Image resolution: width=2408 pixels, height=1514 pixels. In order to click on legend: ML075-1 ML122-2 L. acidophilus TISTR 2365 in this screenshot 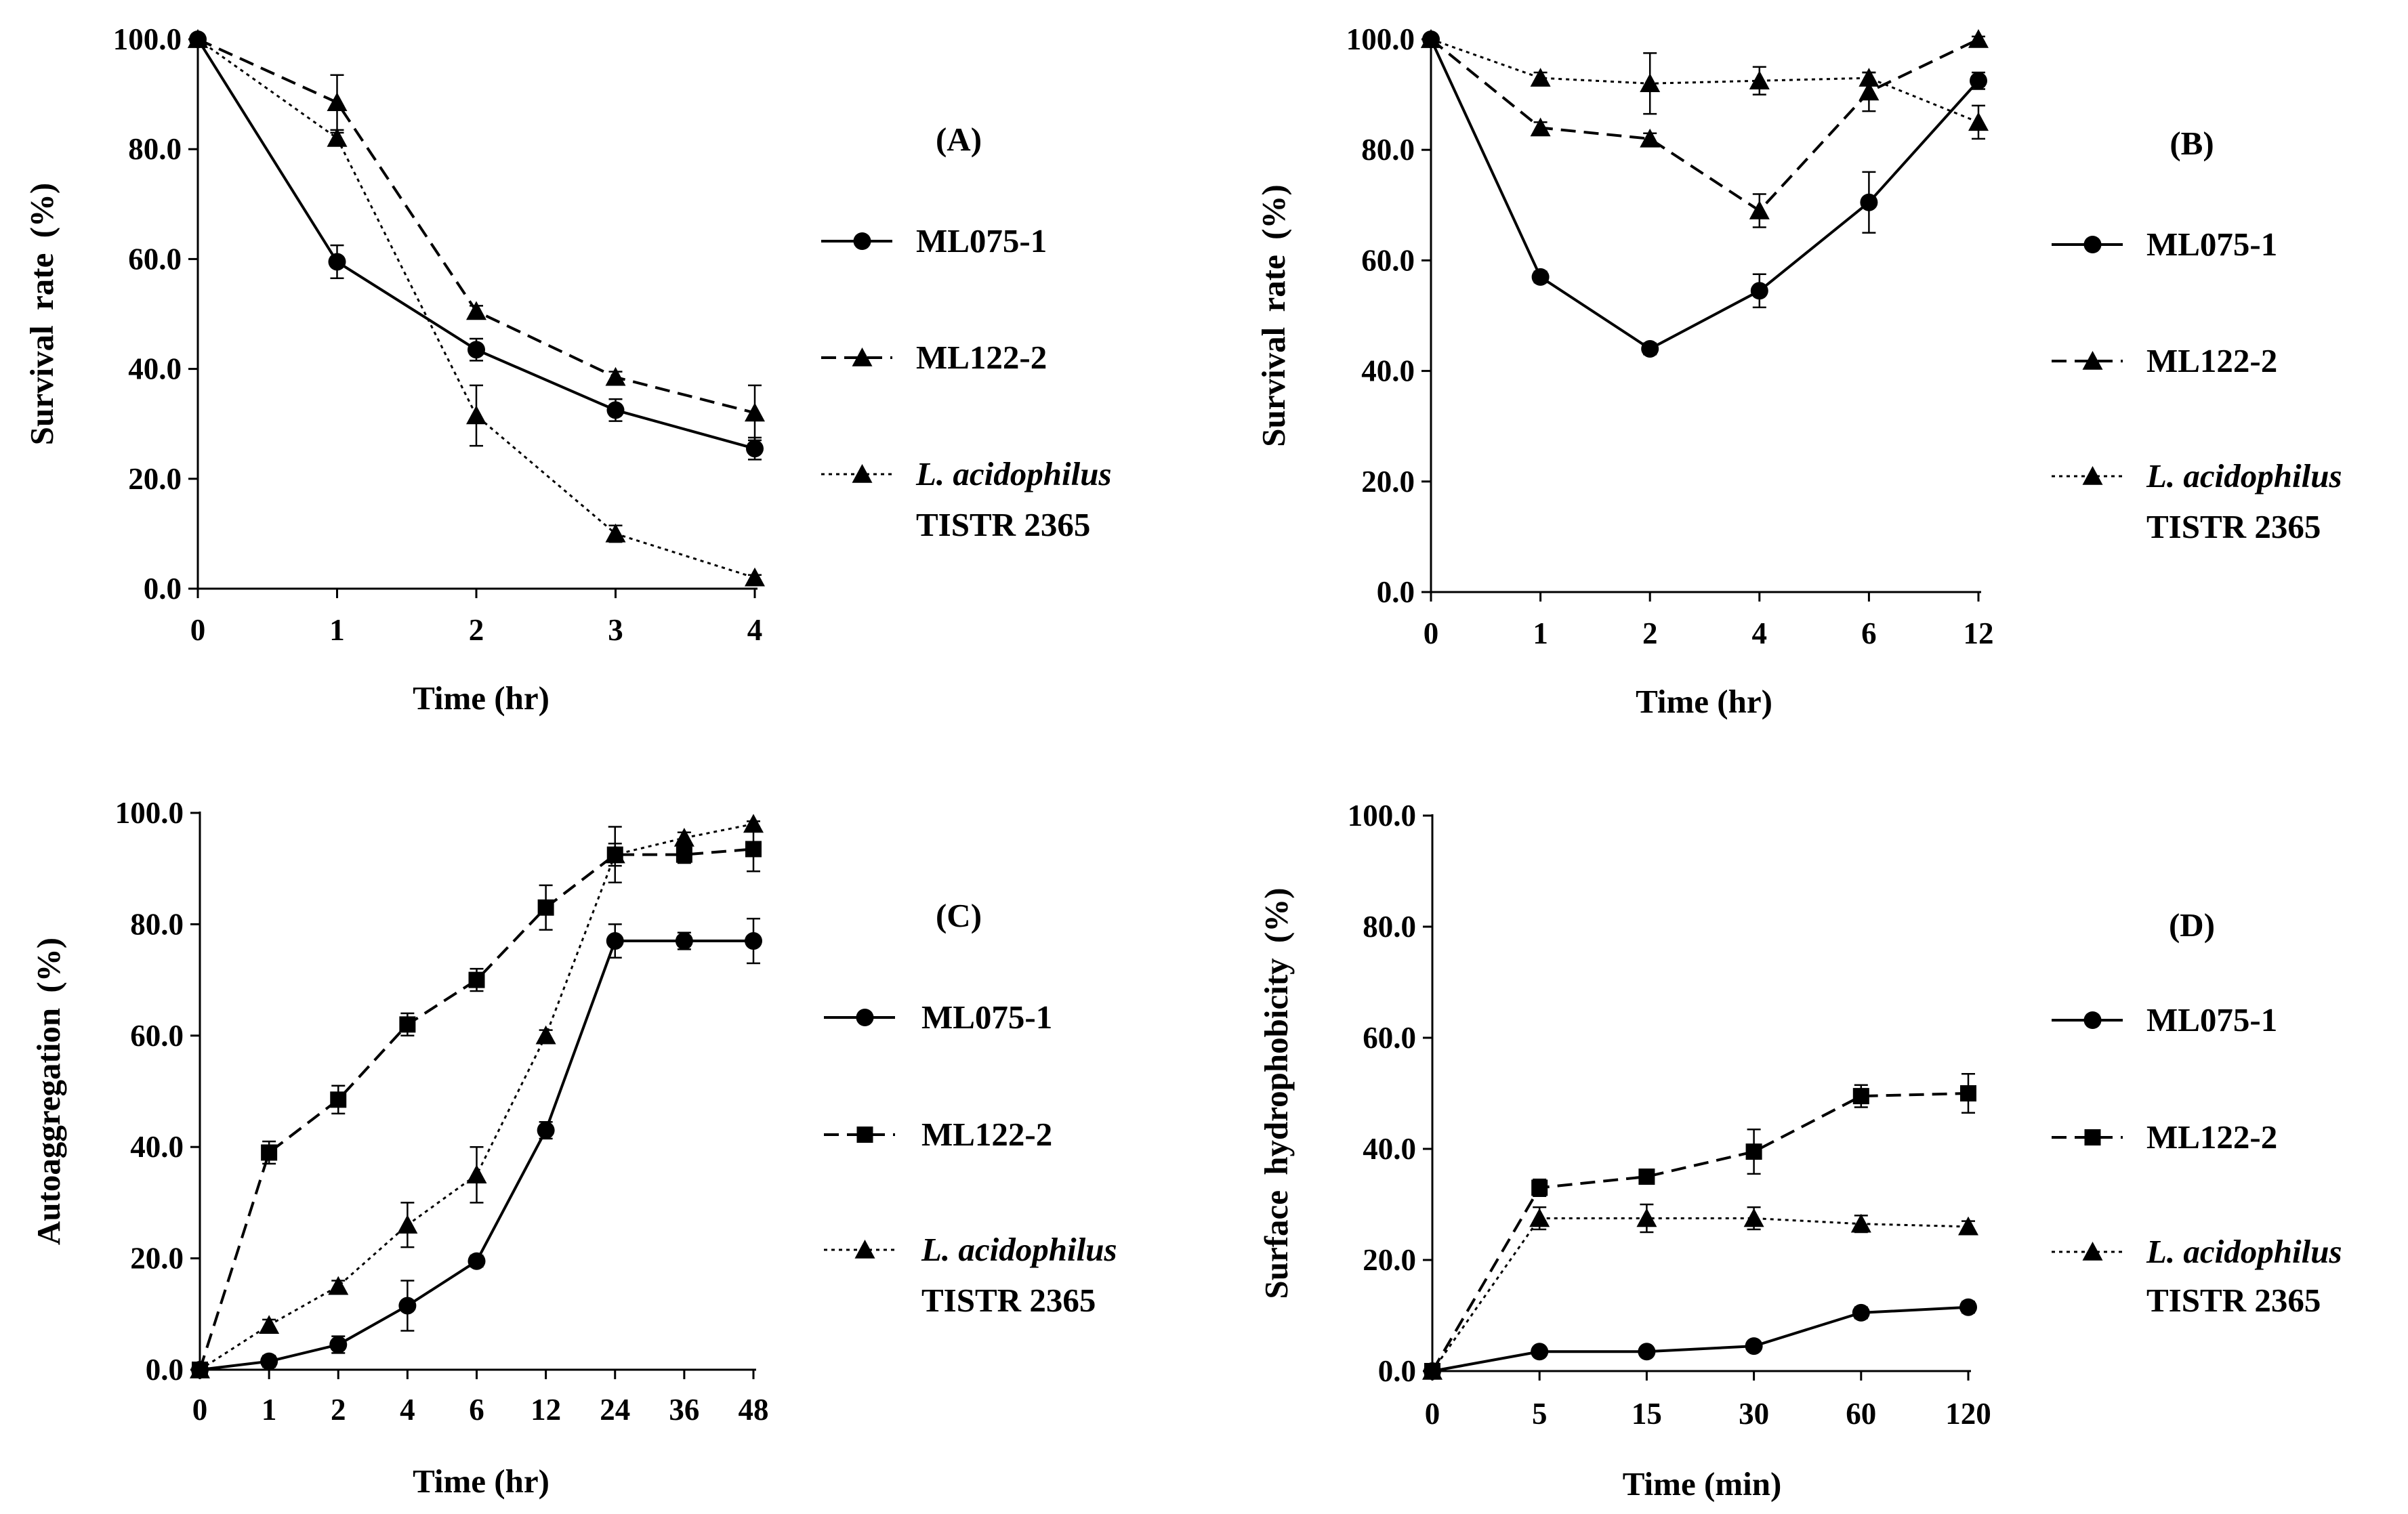, I will do `click(970, 1158)`.